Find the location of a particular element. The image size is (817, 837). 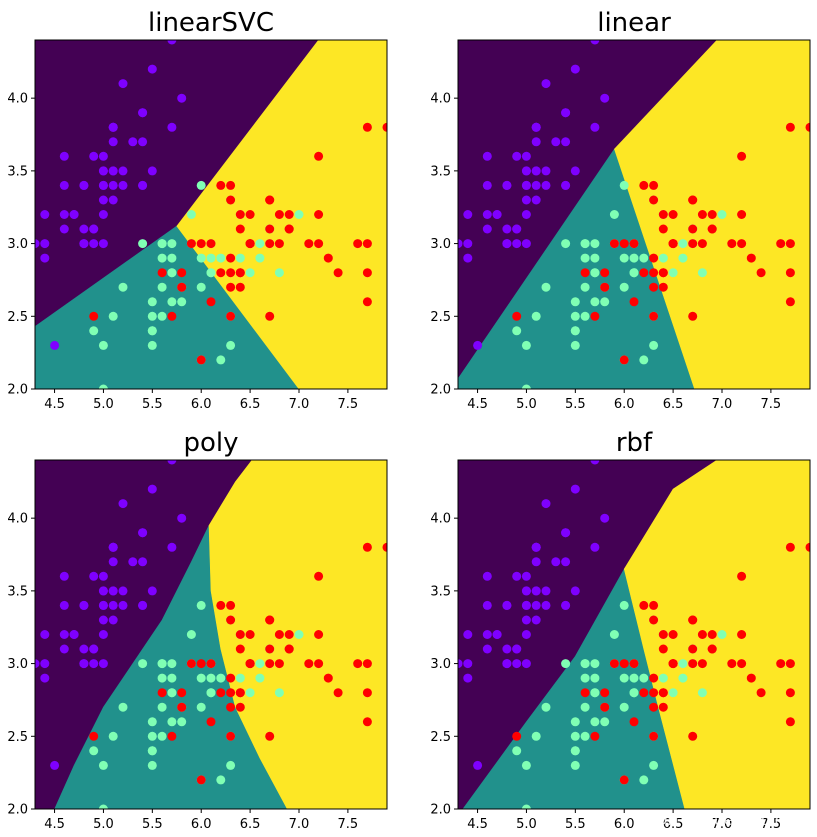

x-tick-label: 5.0 is located at coordinates (526, 824).